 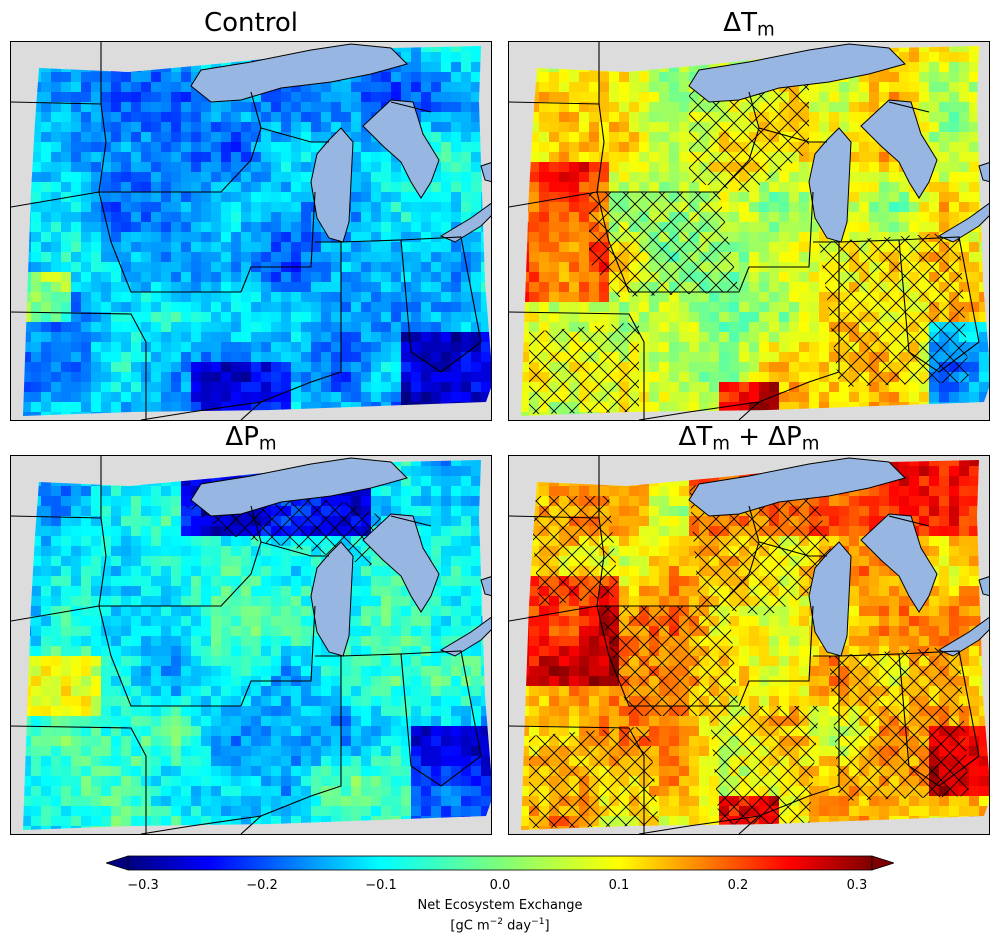 I want to click on panel-title-control: Control, so click(x=251, y=23).